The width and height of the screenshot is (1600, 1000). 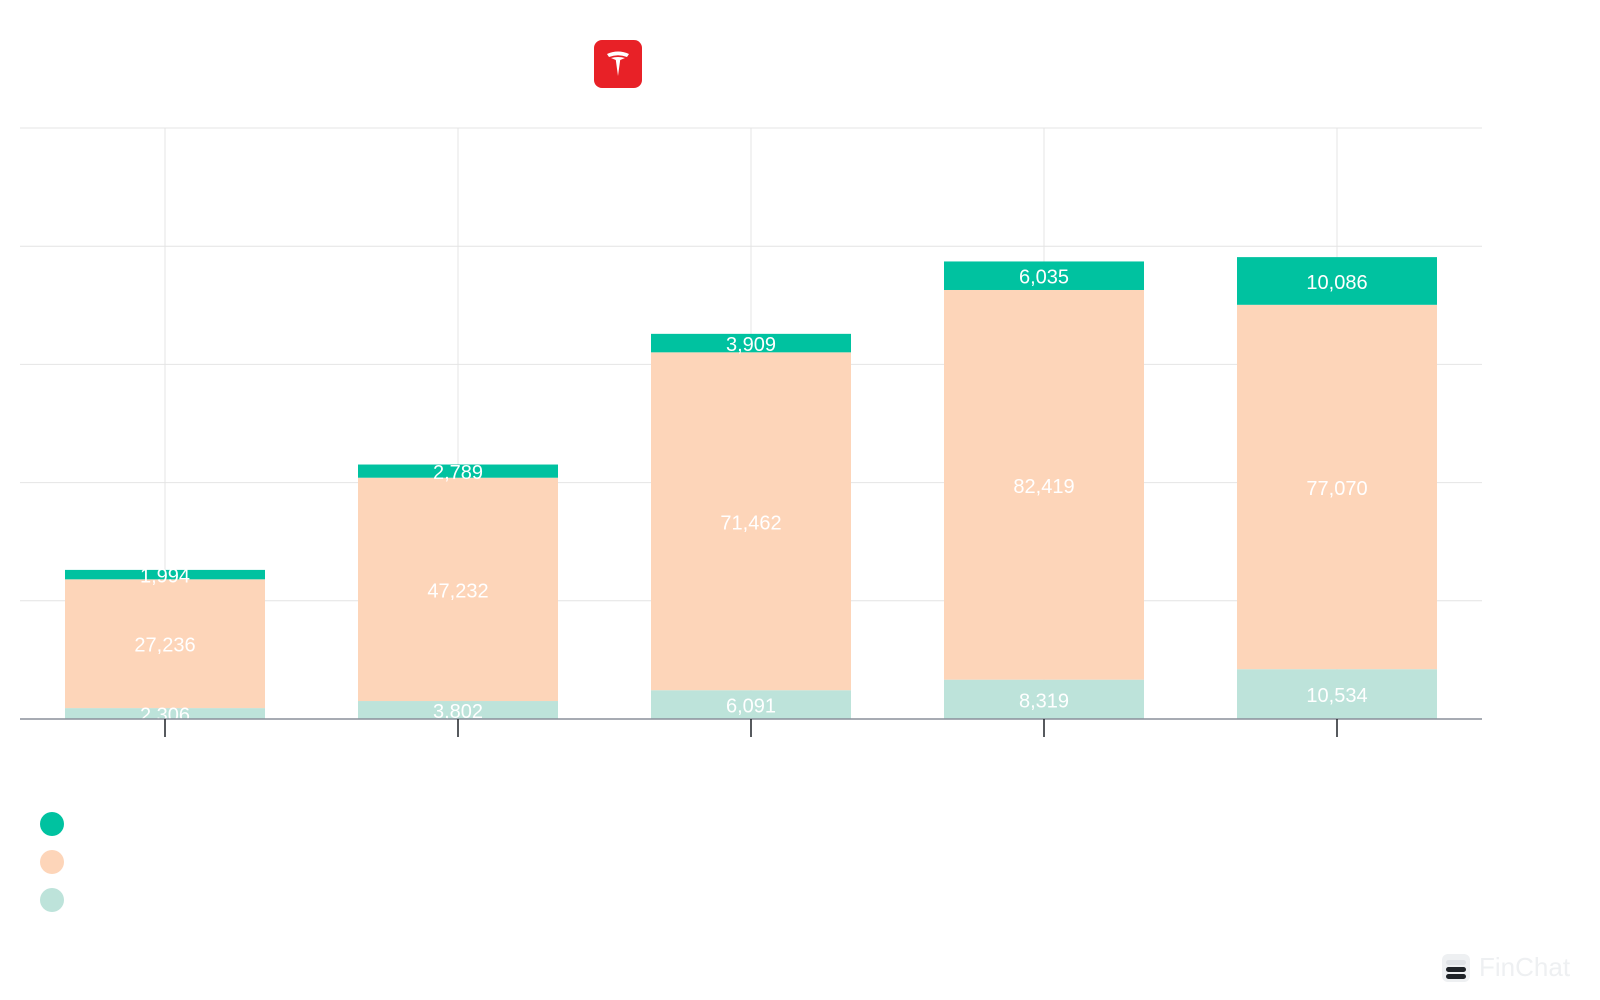 I want to click on bar-value-label: 10,534, so click(x=1336, y=696).